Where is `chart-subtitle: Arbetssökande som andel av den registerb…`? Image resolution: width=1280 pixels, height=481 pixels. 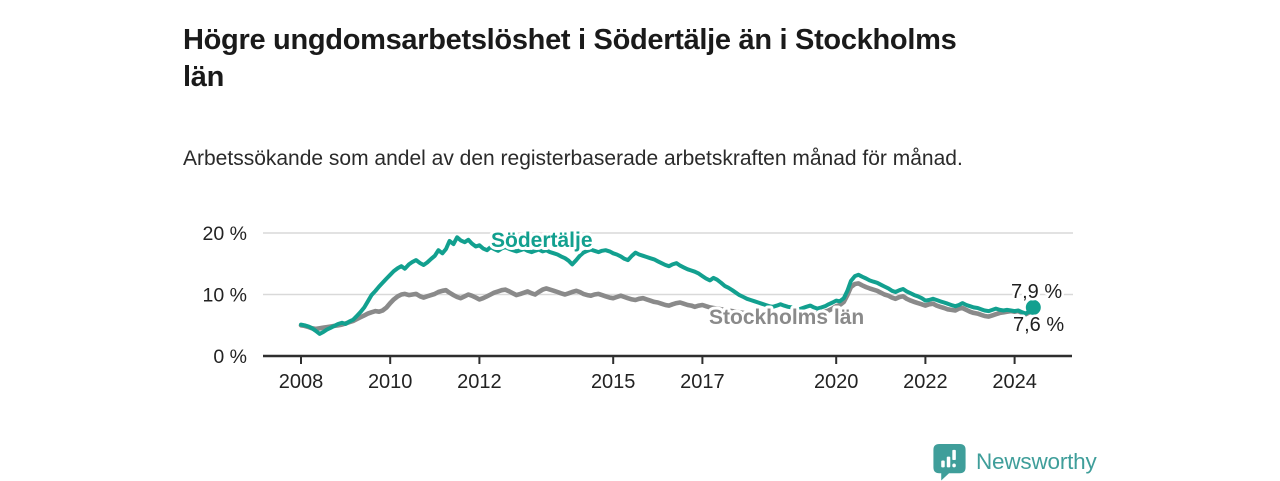
chart-subtitle: Arbetssökande som andel av den registerb… is located at coordinates (573, 158).